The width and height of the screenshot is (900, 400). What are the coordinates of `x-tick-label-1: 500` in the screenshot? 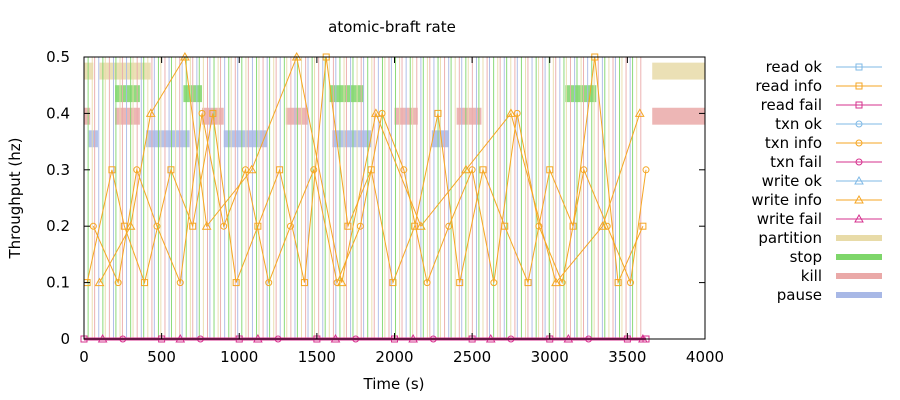 It's located at (161, 357).